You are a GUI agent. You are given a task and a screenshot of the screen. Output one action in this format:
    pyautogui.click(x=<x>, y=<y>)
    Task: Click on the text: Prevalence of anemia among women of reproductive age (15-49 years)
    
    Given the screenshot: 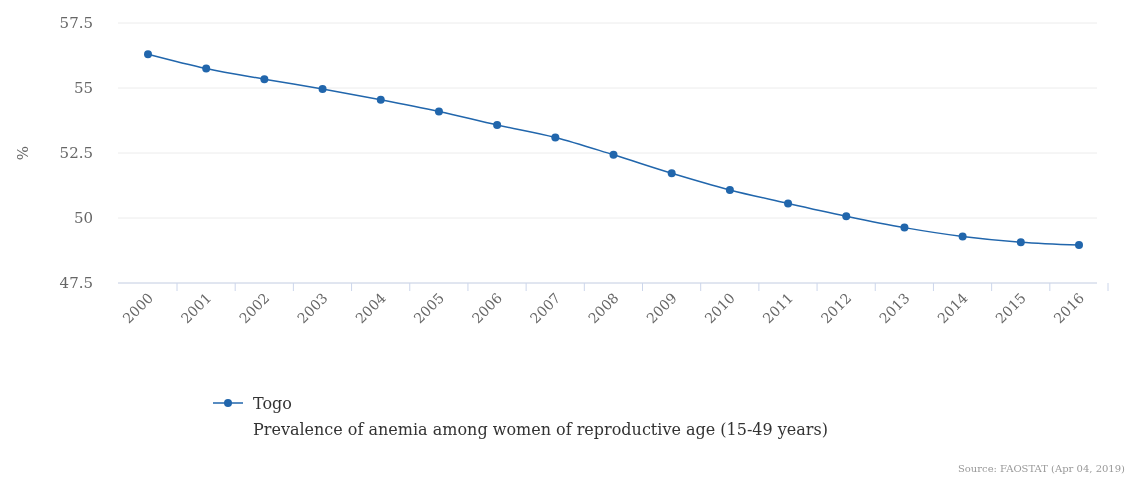 What is the action you would take?
    pyautogui.click(x=540, y=429)
    